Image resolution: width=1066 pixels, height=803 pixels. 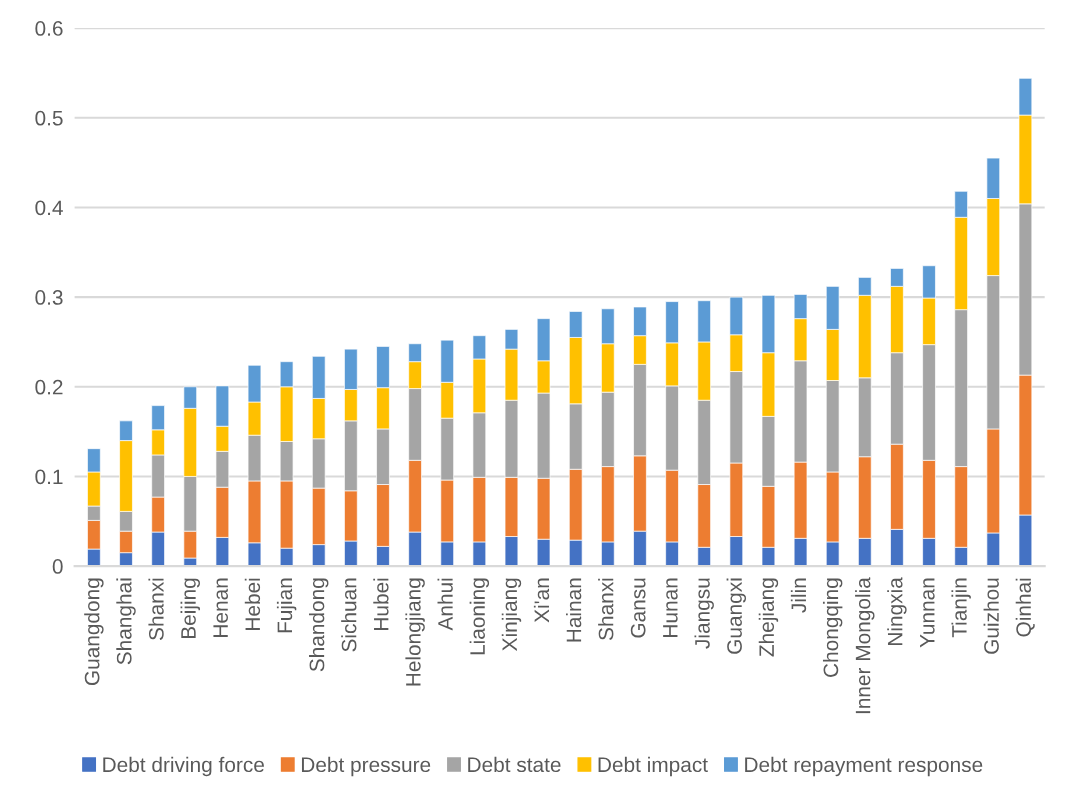 I want to click on x-tick-label: Xi'an, so click(x=541, y=600).